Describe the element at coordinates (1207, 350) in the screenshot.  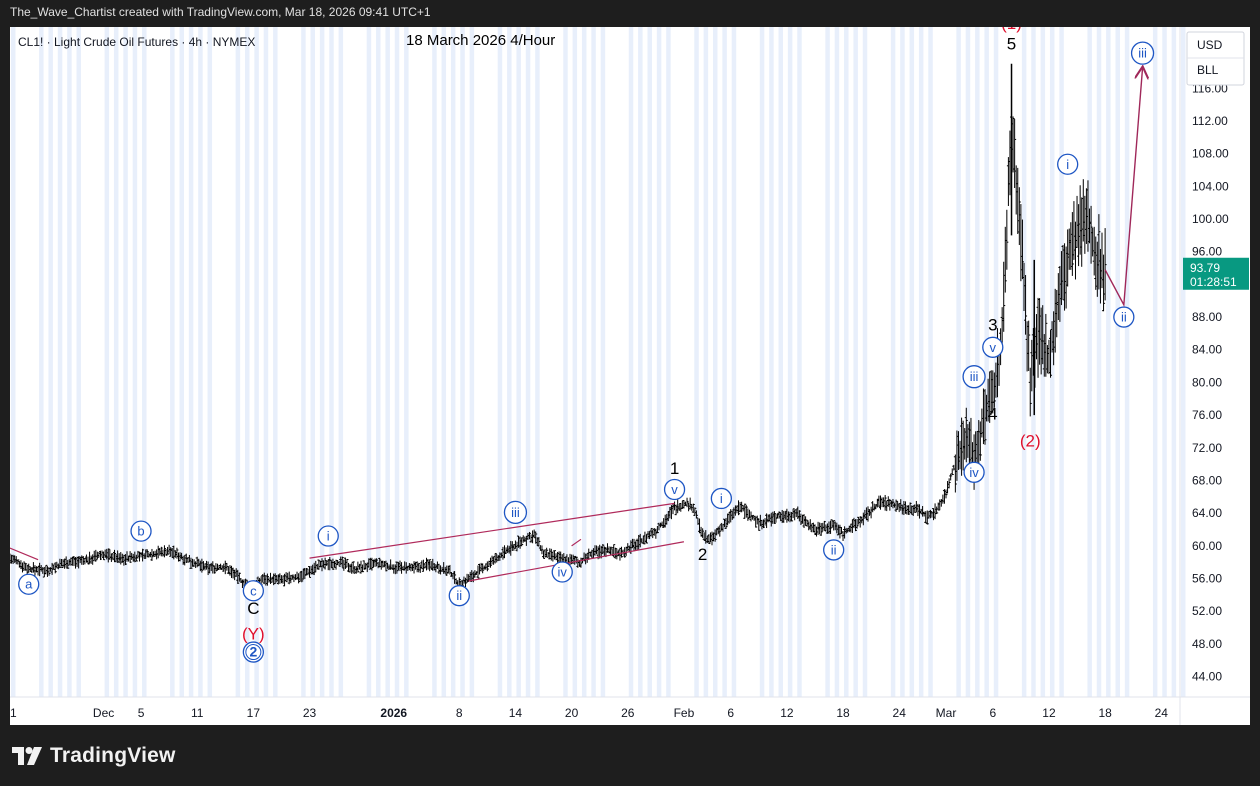
I see `y-tick-label: 84.00` at that location.